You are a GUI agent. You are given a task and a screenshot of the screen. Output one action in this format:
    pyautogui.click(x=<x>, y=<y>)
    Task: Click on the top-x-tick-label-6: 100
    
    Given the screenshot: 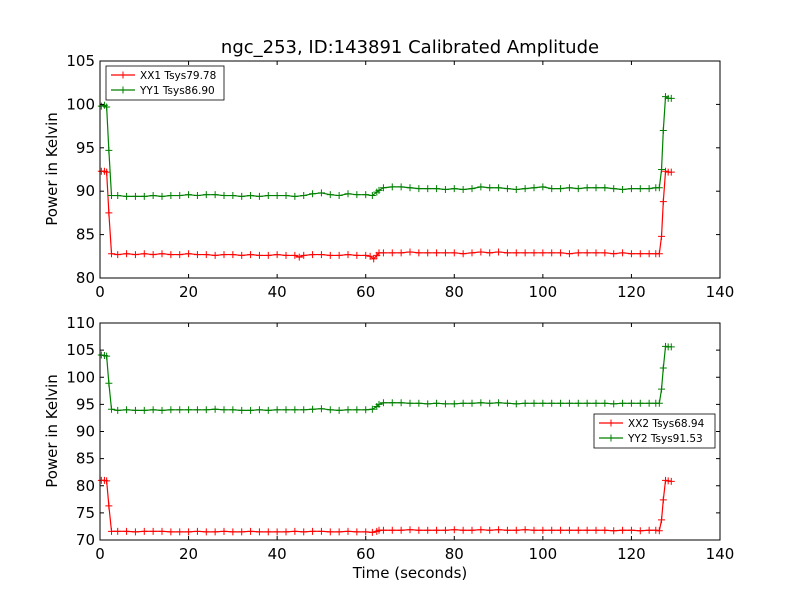 What is the action you would take?
    pyautogui.click(x=543, y=292)
    